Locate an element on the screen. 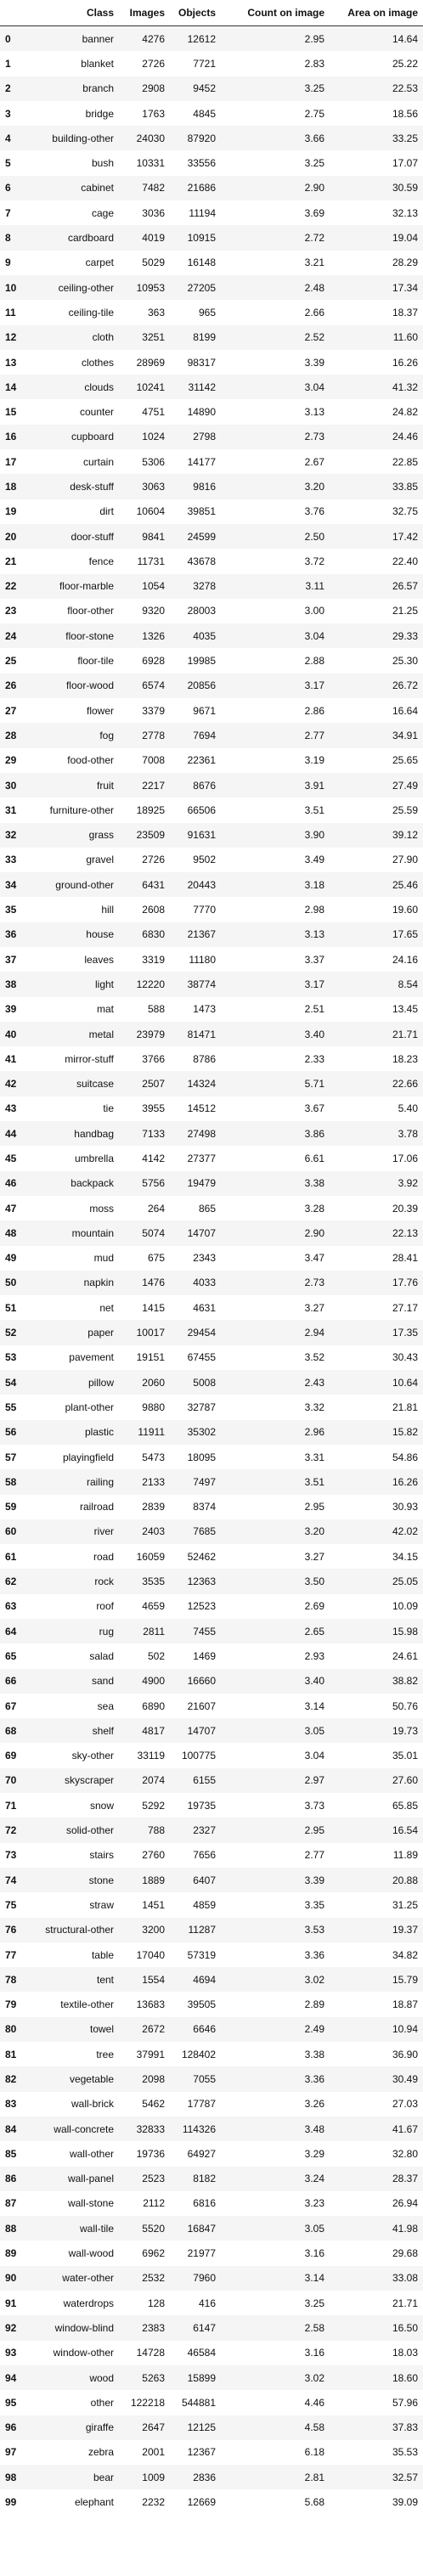 The height and width of the screenshot is (2576, 423). images-header: Images is located at coordinates (144, 13).